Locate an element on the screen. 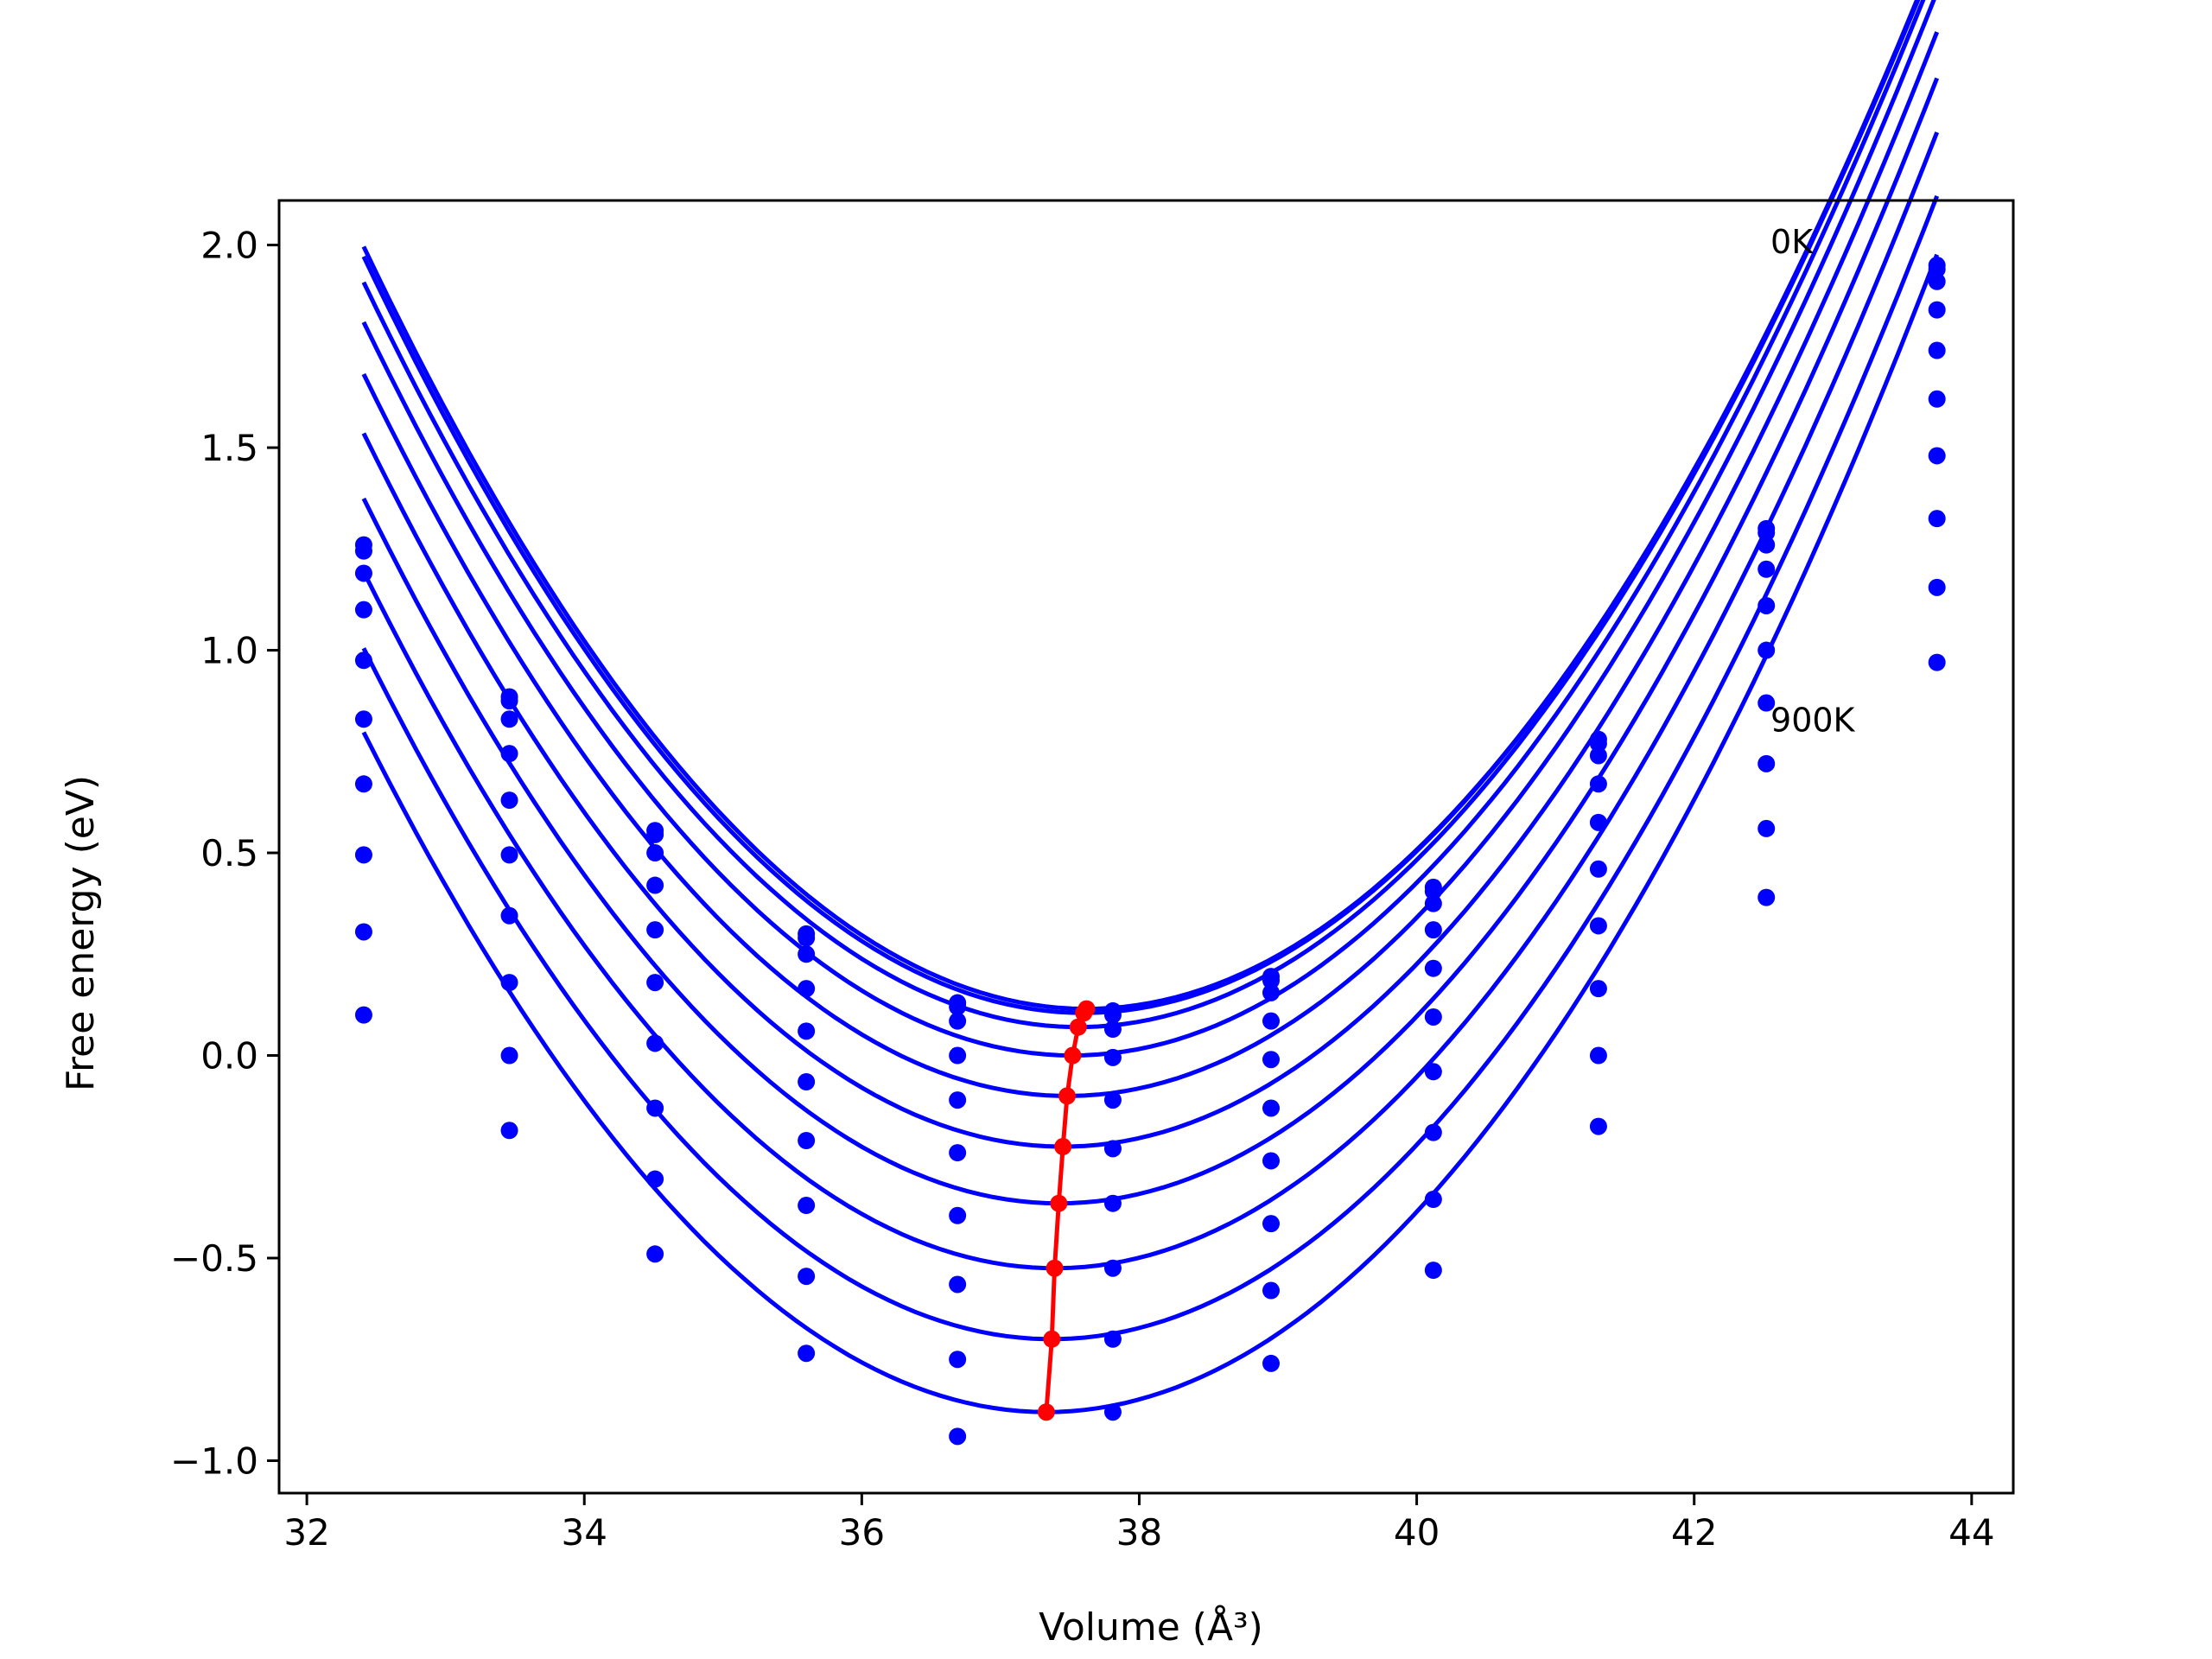 Image resolution: width=2212 pixels, height=1659 pixels. x-tick-label: 42 is located at coordinates (1694, 1532).